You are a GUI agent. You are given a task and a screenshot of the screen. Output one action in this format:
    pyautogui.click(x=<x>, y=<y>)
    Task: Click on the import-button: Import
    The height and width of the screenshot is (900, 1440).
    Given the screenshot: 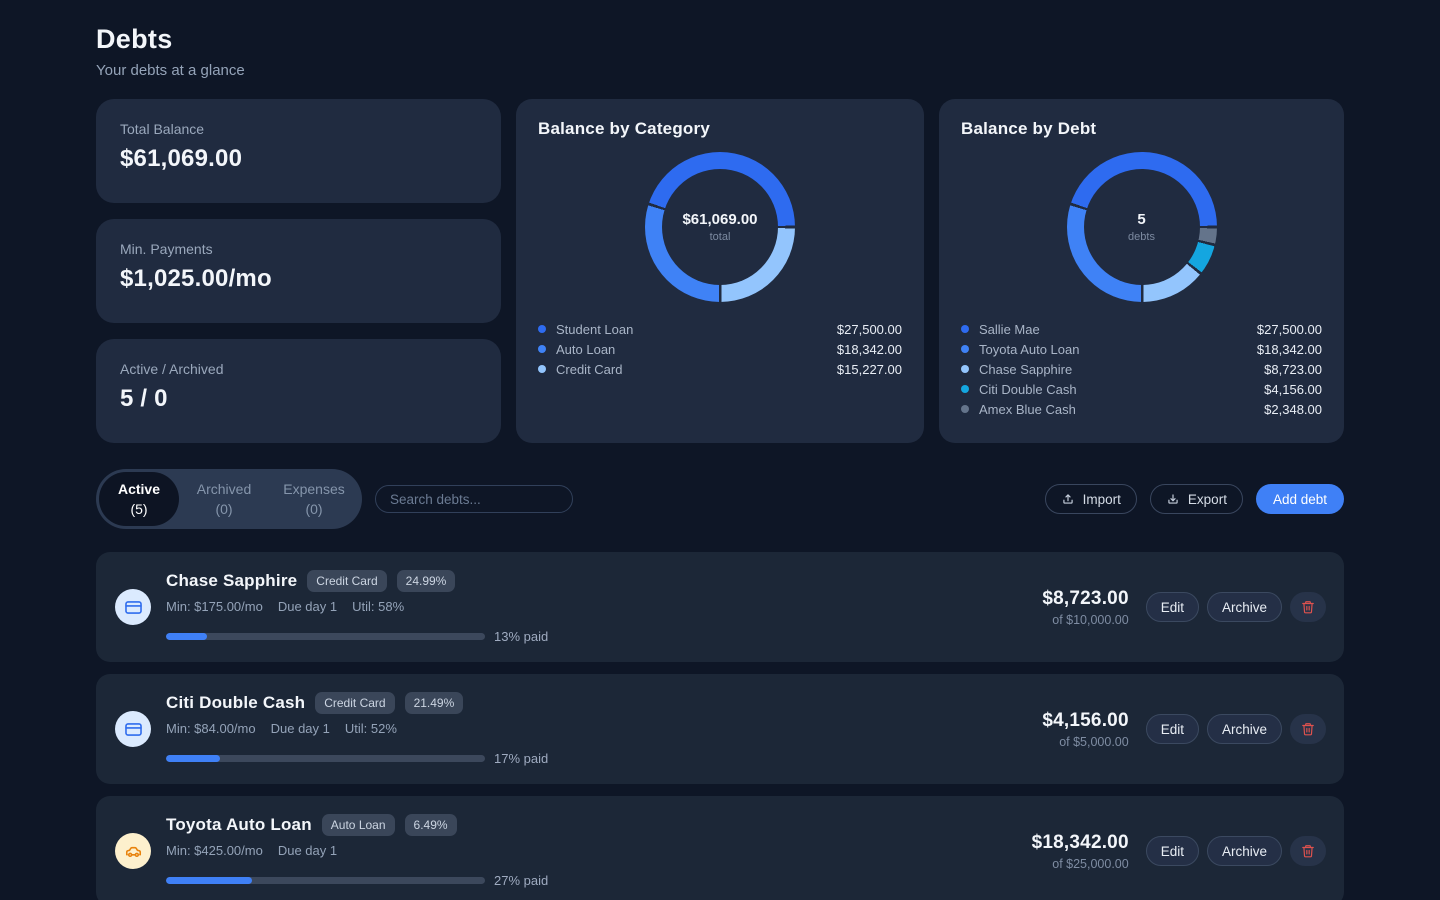 What is the action you would take?
    pyautogui.click(x=1090, y=499)
    